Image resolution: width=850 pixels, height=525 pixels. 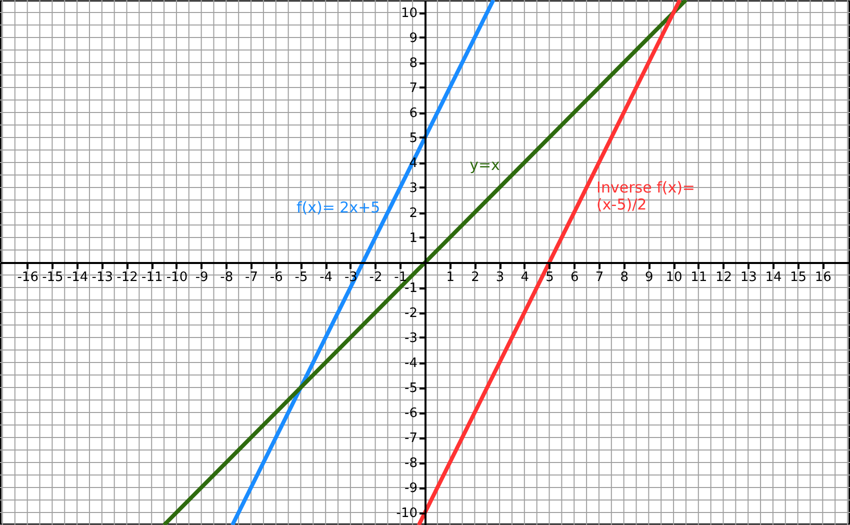 I want to click on x-tick-label: 9, so click(x=649, y=277).